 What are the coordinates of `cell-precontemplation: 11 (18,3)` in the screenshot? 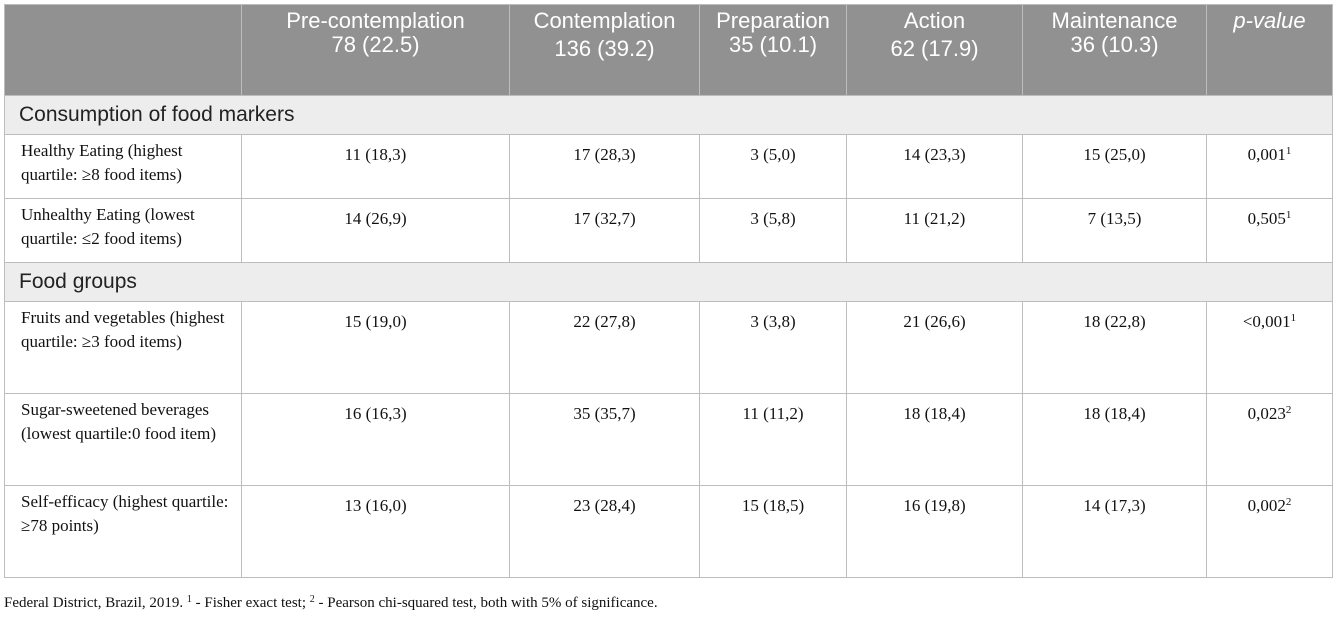 It's located at (375, 166).